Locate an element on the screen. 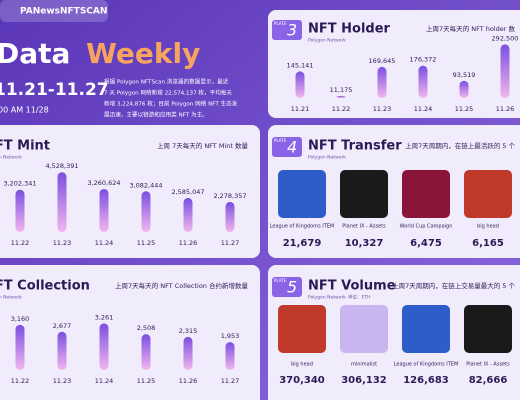  dates: 11.21-11.27 is located at coordinates (54, 90).